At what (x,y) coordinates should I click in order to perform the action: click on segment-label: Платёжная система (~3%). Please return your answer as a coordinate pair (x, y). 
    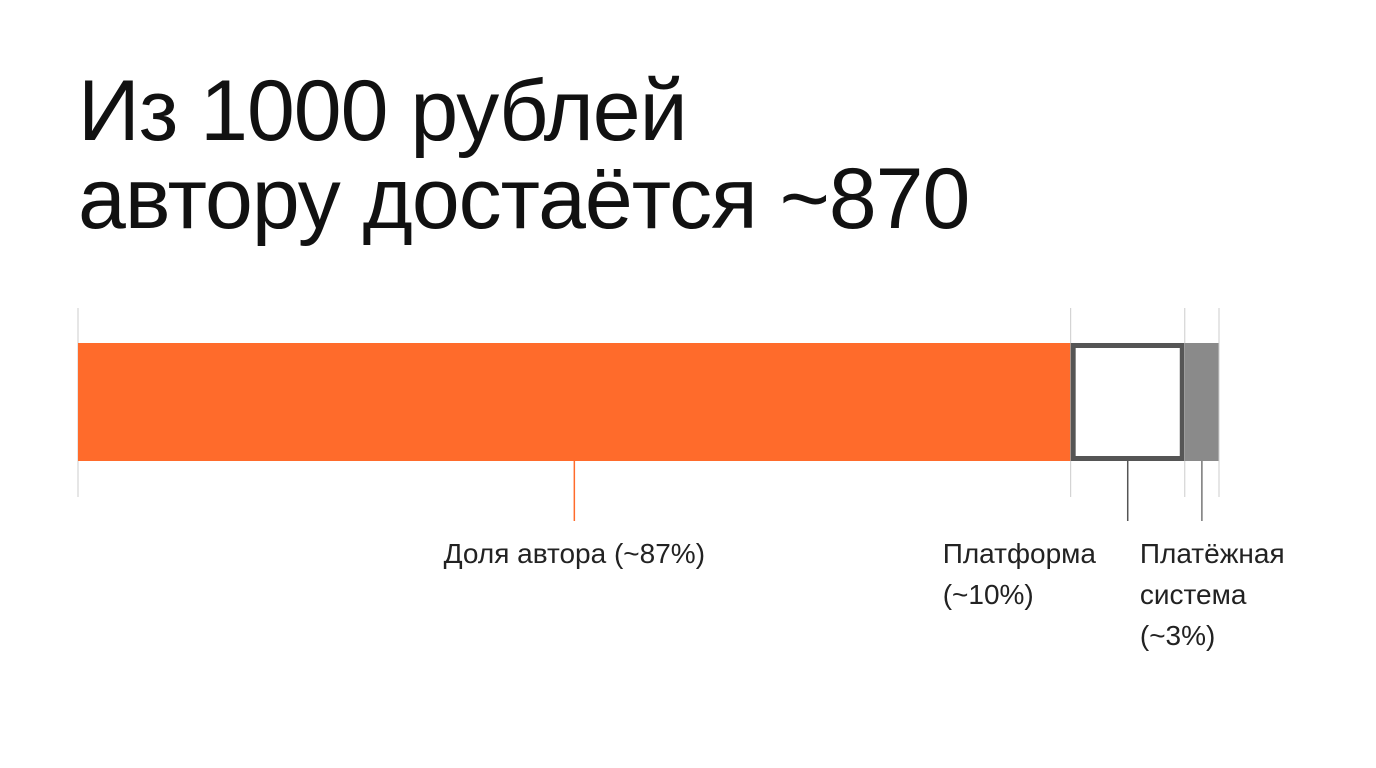
    Looking at the image, I should click on (1227, 594).